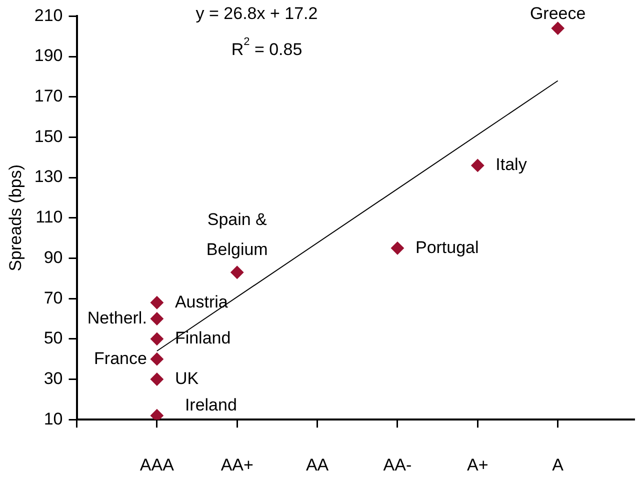 Image resolution: width=641 pixels, height=504 pixels. Describe the element at coordinates (237, 235) in the screenshot. I see `annotation: Spain & Belgium` at that location.